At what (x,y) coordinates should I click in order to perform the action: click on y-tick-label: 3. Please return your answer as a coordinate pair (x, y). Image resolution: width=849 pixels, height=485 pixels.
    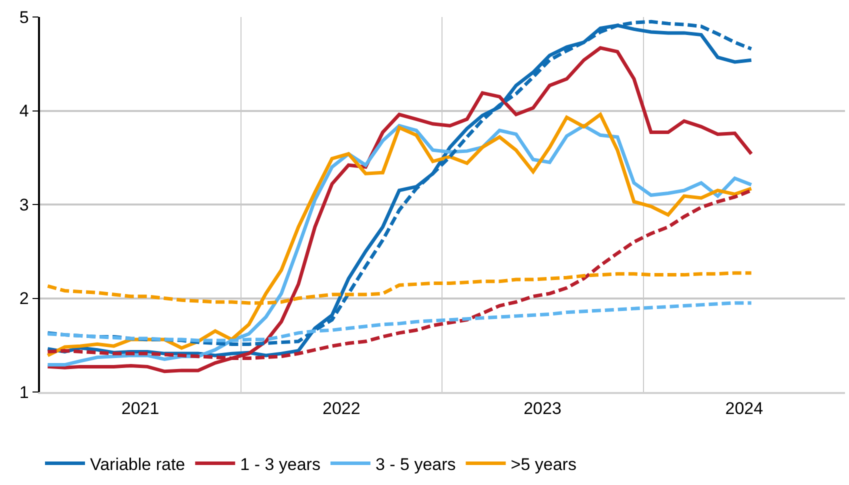
    Looking at the image, I should click on (24, 204).